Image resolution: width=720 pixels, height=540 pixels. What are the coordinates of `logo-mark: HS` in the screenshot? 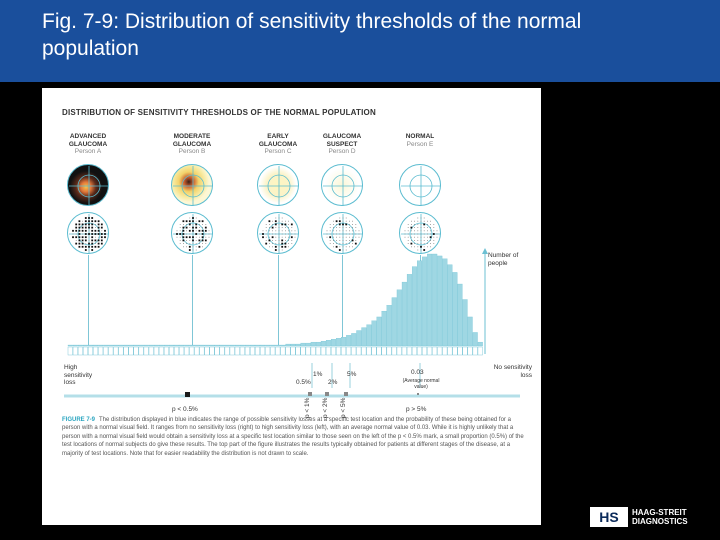 It's located at (609, 517).